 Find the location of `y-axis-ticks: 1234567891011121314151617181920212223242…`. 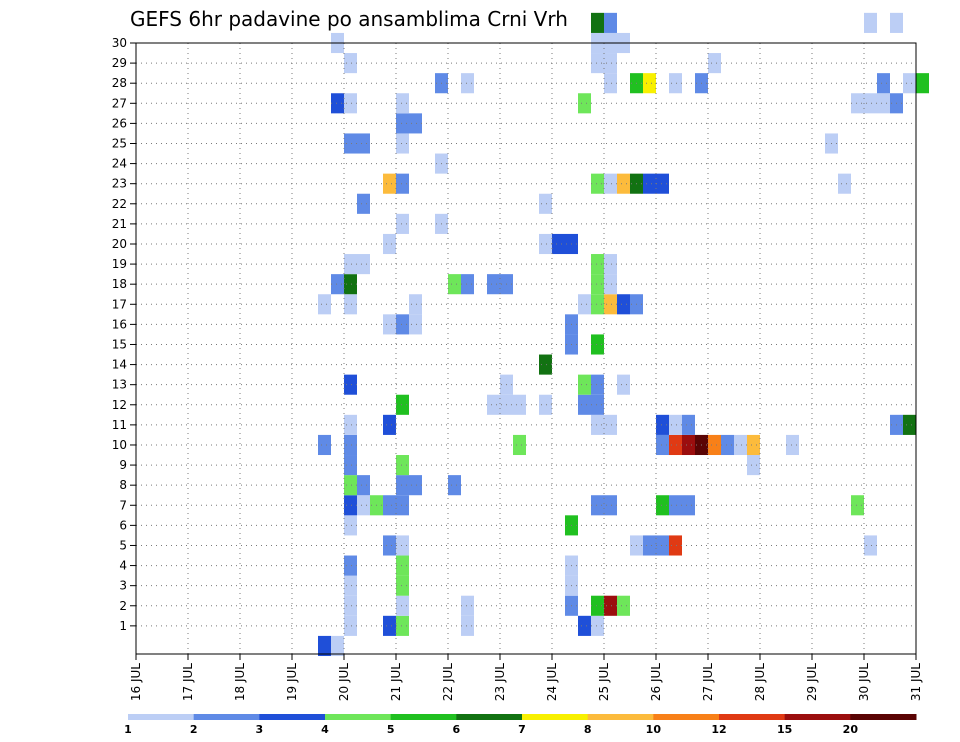

y-axis-ticks: 1234567891011121314151617181920212223242… is located at coordinates (124, 334).